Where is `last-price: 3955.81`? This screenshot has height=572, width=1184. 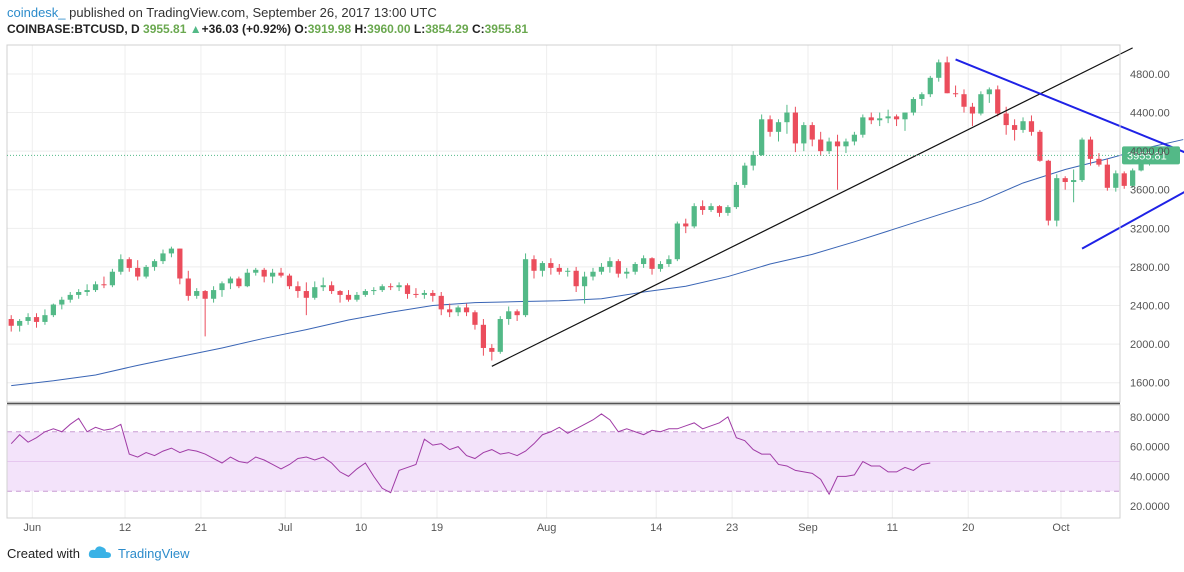 last-price: 3955.81 is located at coordinates (165, 29).